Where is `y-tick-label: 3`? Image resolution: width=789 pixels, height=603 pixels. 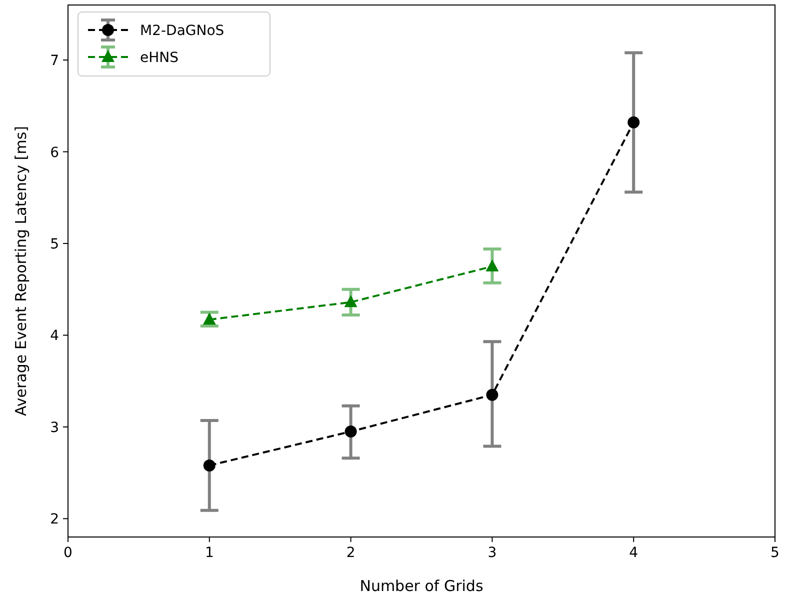
y-tick-label: 3 is located at coordinates (54, 428).